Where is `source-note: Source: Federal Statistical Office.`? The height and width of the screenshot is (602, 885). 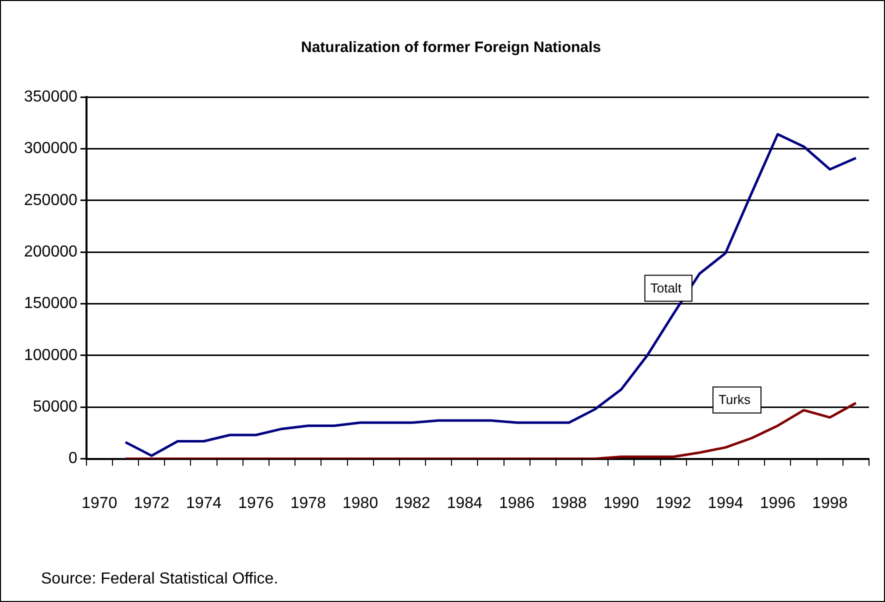 source-note: Source: Federal Statistical Office. is located at coordinates (159, 579).